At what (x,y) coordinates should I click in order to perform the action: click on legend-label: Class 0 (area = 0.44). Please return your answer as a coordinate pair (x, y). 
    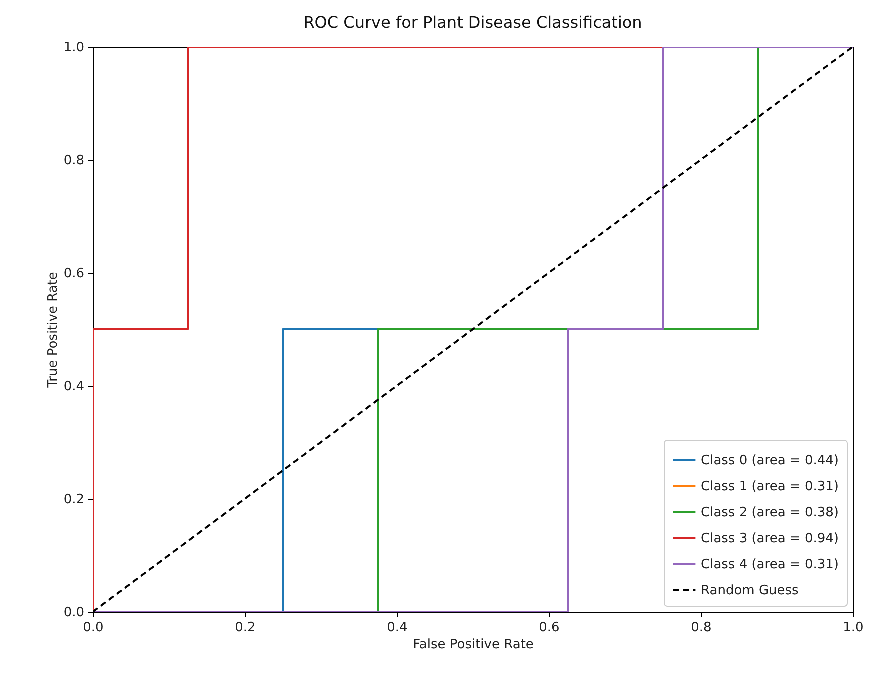
    Looking at the image, I should click on (770, 461).